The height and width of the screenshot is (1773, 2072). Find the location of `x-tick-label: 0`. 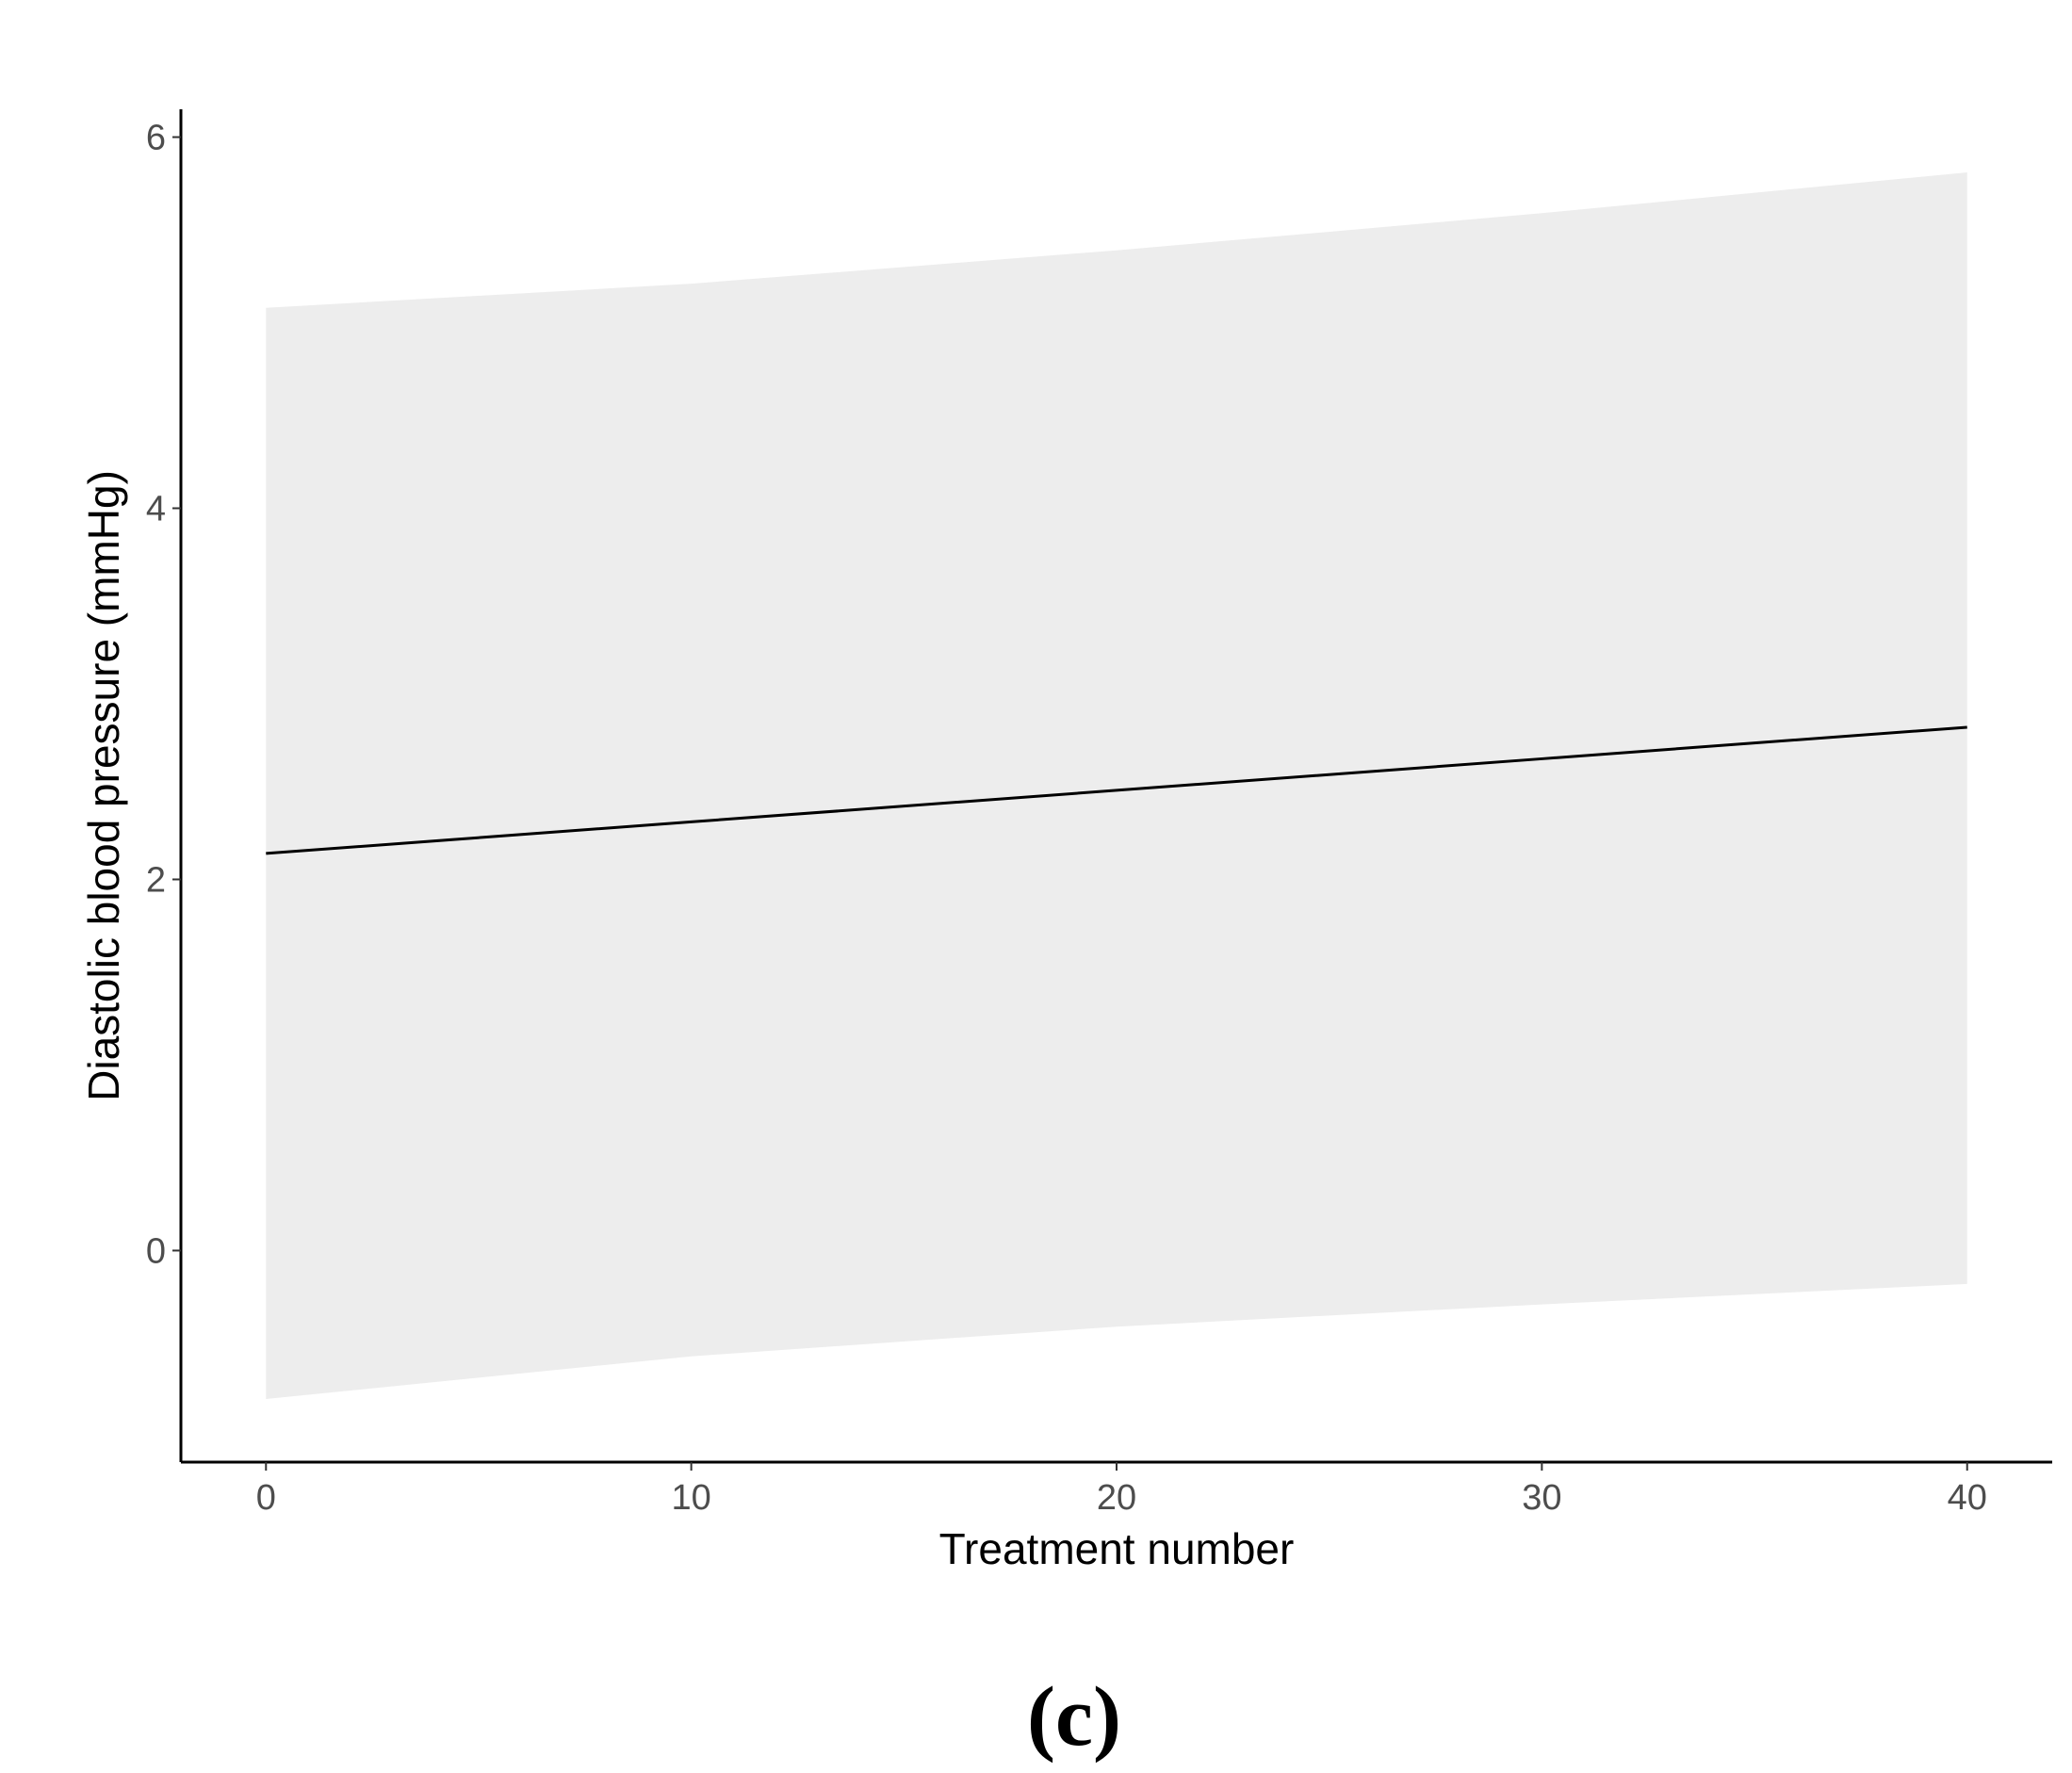

x-tick-label: 0 is located at coordinates (266, 1498).